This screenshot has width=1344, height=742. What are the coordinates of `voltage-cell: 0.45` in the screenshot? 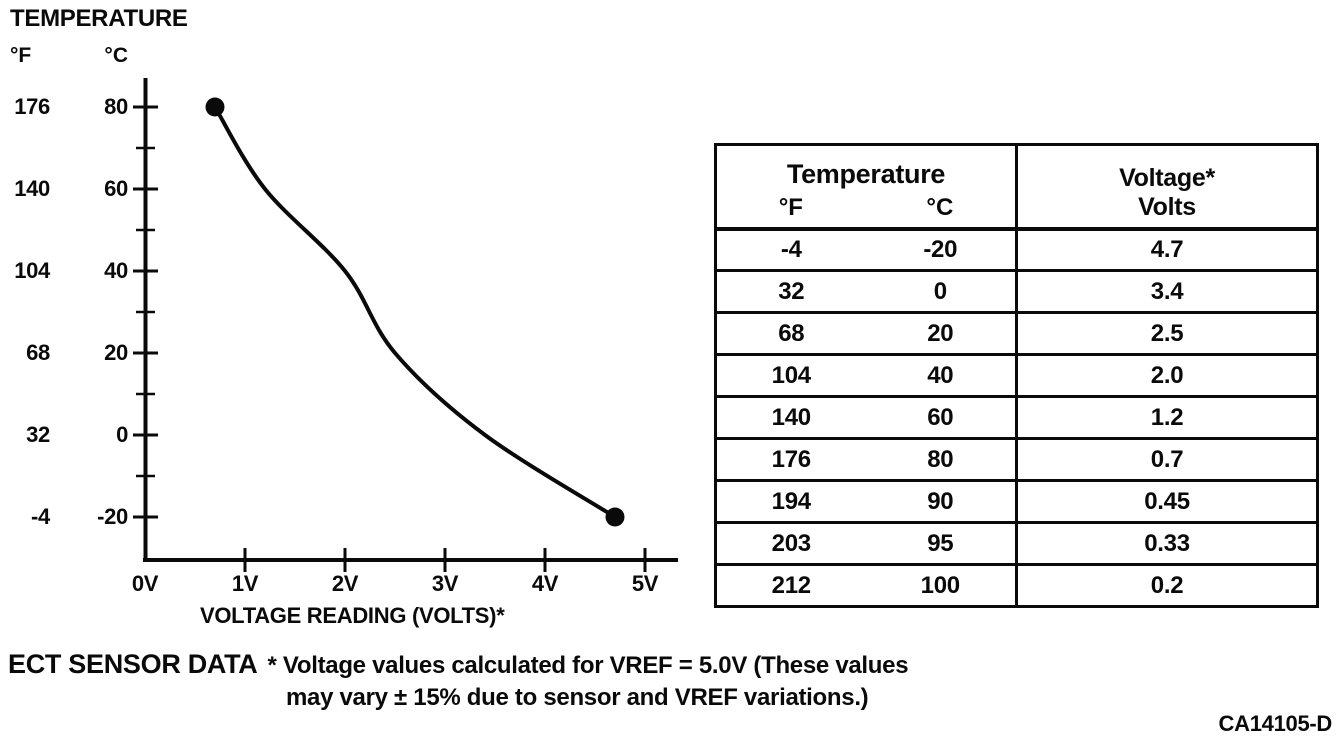 It's located at (1166, 501).